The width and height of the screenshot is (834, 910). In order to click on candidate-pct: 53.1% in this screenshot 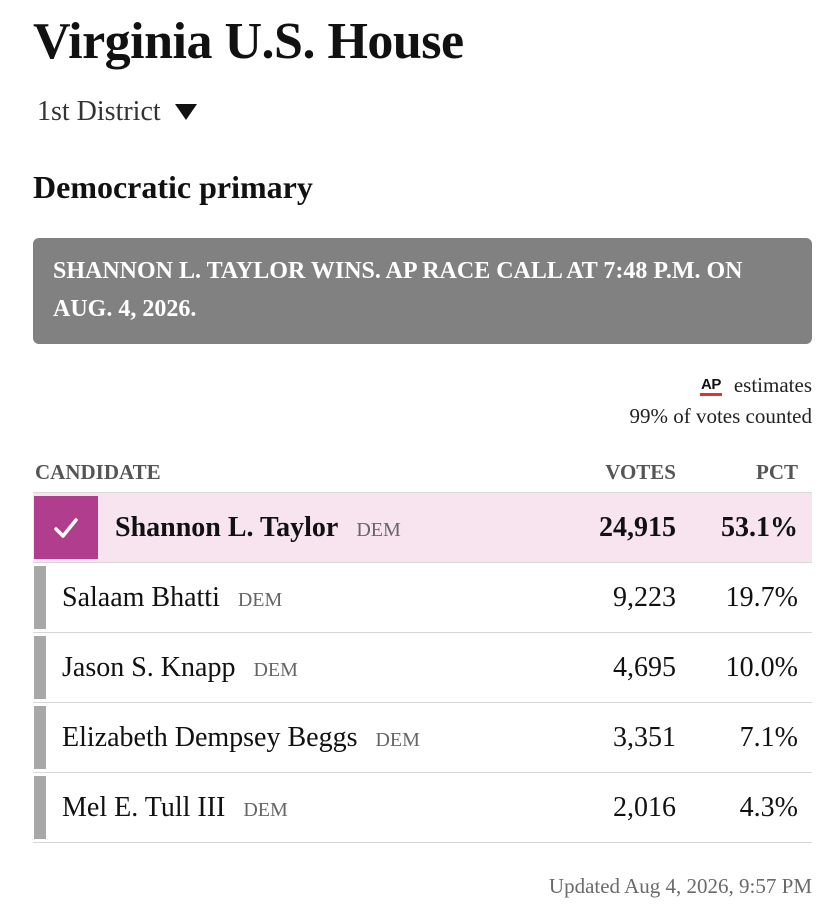, I will do `click(759, 527)`.